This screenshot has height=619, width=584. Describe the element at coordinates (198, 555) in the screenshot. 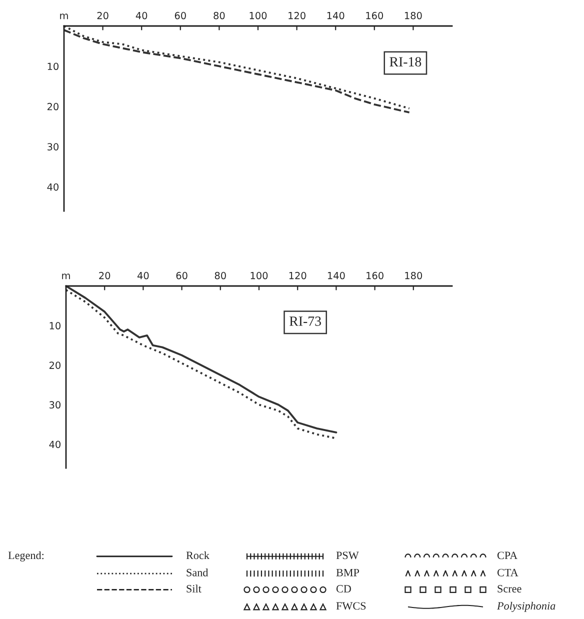

I see `text: Rock` at that location.